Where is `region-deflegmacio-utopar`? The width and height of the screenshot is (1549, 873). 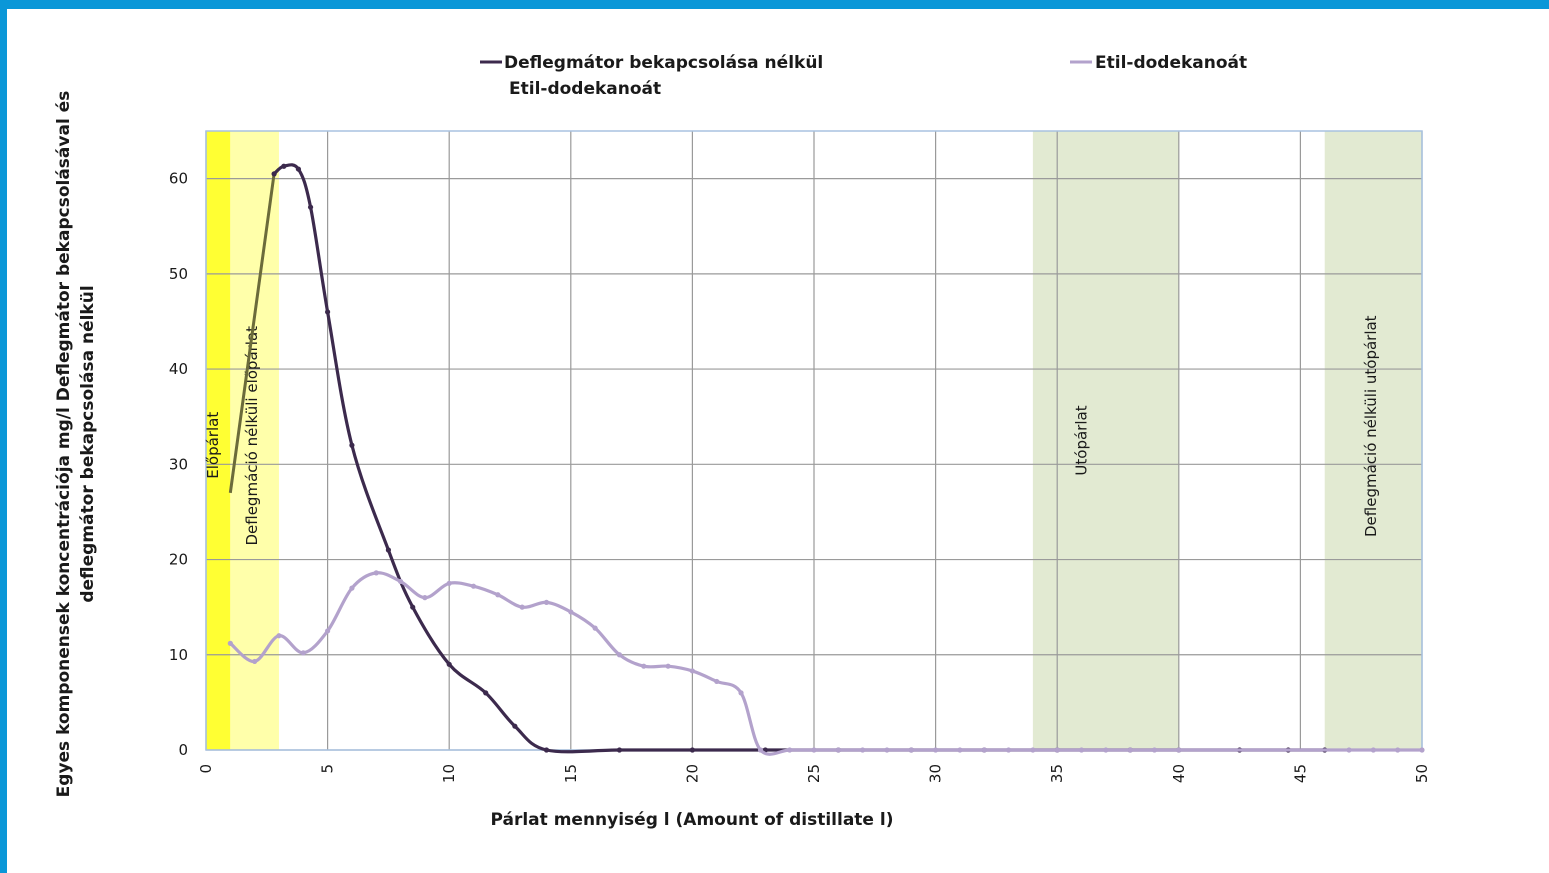 region-deflegmacio-utopar is located at coordinates (1373, 440).